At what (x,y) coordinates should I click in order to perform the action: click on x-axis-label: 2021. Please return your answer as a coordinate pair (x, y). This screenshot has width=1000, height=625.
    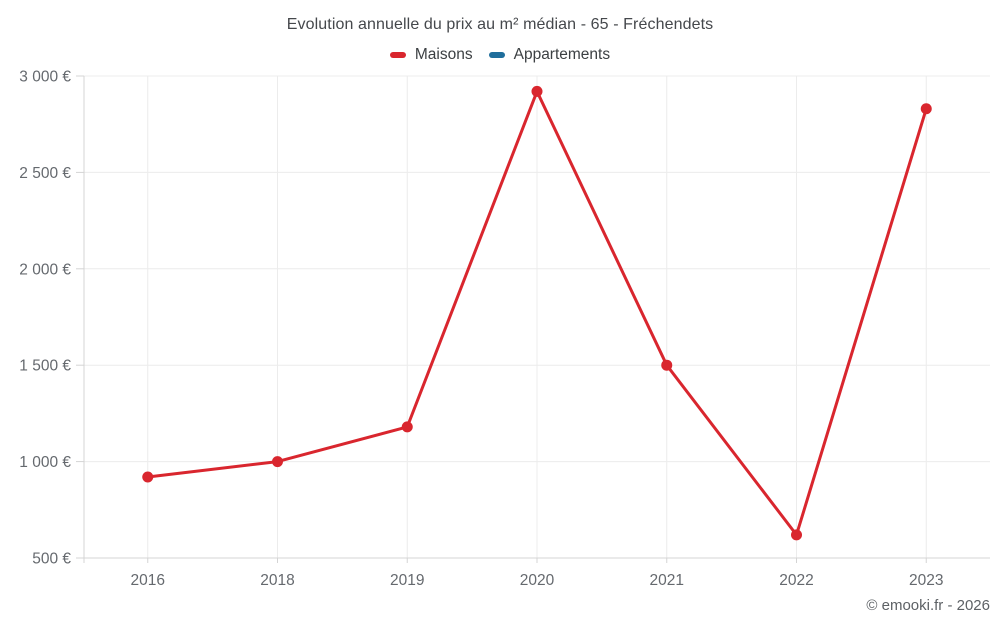
    Looking at the image, I should click on (667, 580).